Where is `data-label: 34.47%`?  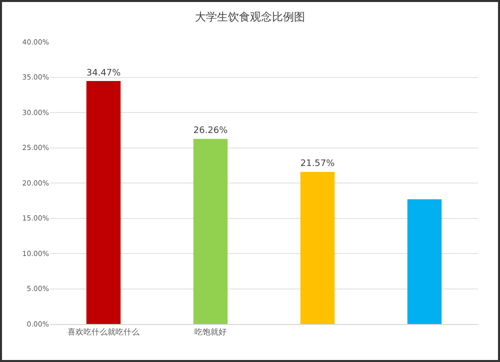
data-label: 34.47% is located at coordinates (104, 73).